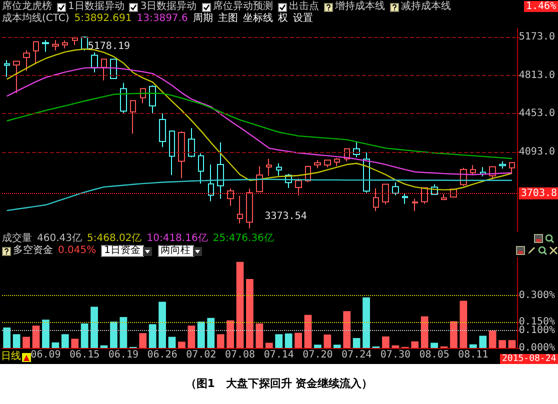  What do you see at coordinates (303, 6) in the screenshot?
I see `text: 出击点` at bounding box center [303, 6].